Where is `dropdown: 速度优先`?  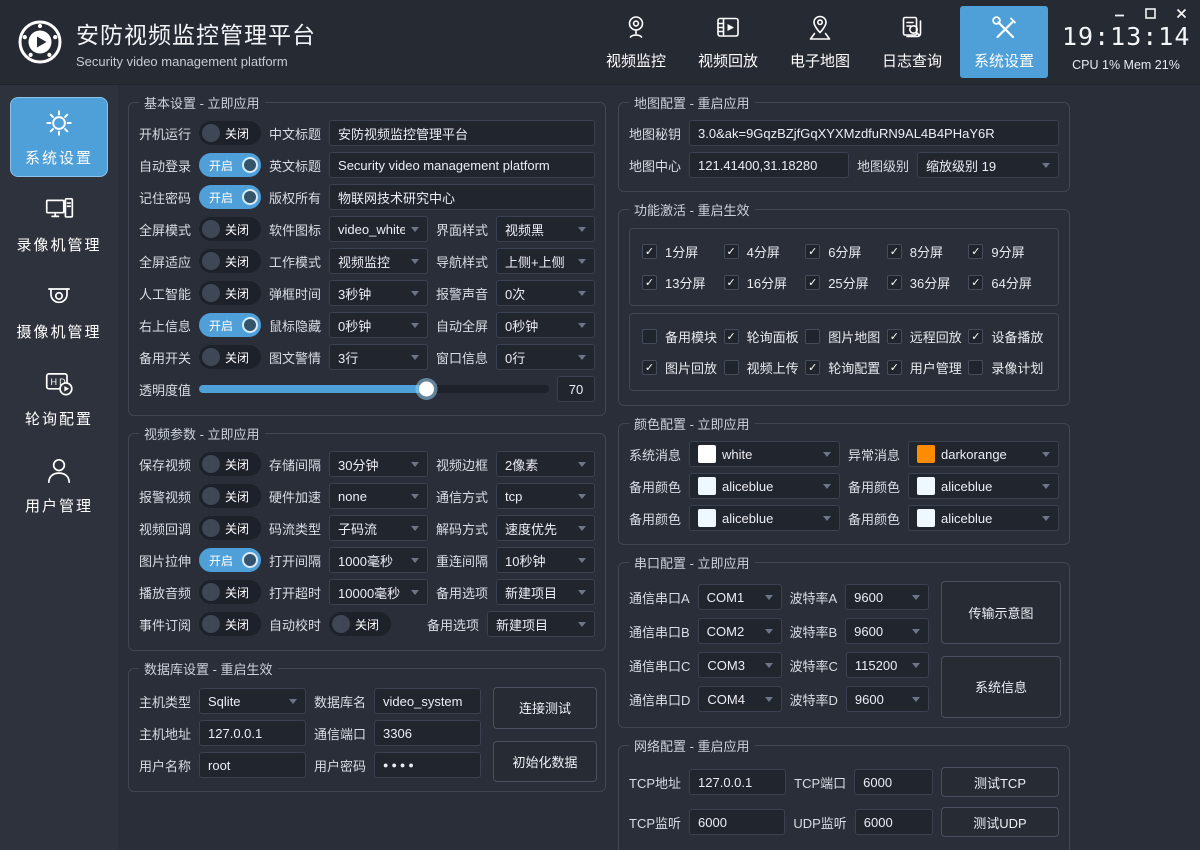
dropdown: 速度优先 is located at coordinates (546, 528).